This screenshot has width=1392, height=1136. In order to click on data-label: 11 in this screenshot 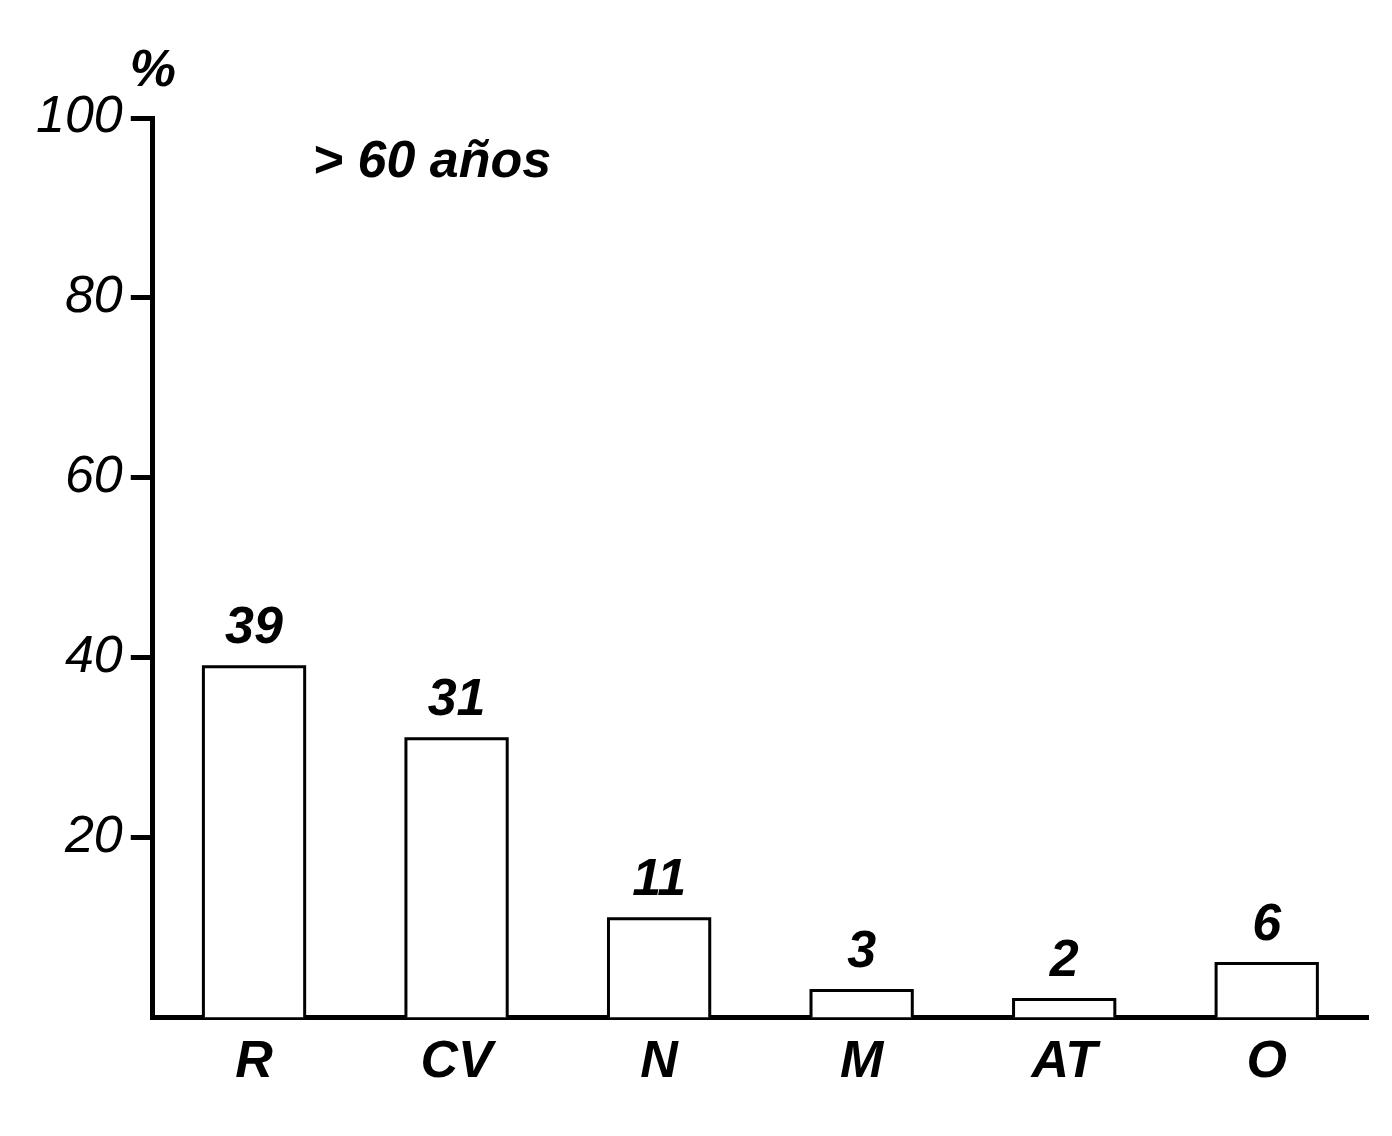, I will do `click(659, 876)`.